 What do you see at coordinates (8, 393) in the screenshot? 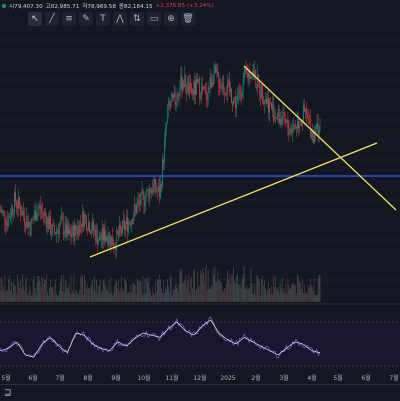
I see `expand-panel-icon: ⊒` at bounding box center [8, 393].